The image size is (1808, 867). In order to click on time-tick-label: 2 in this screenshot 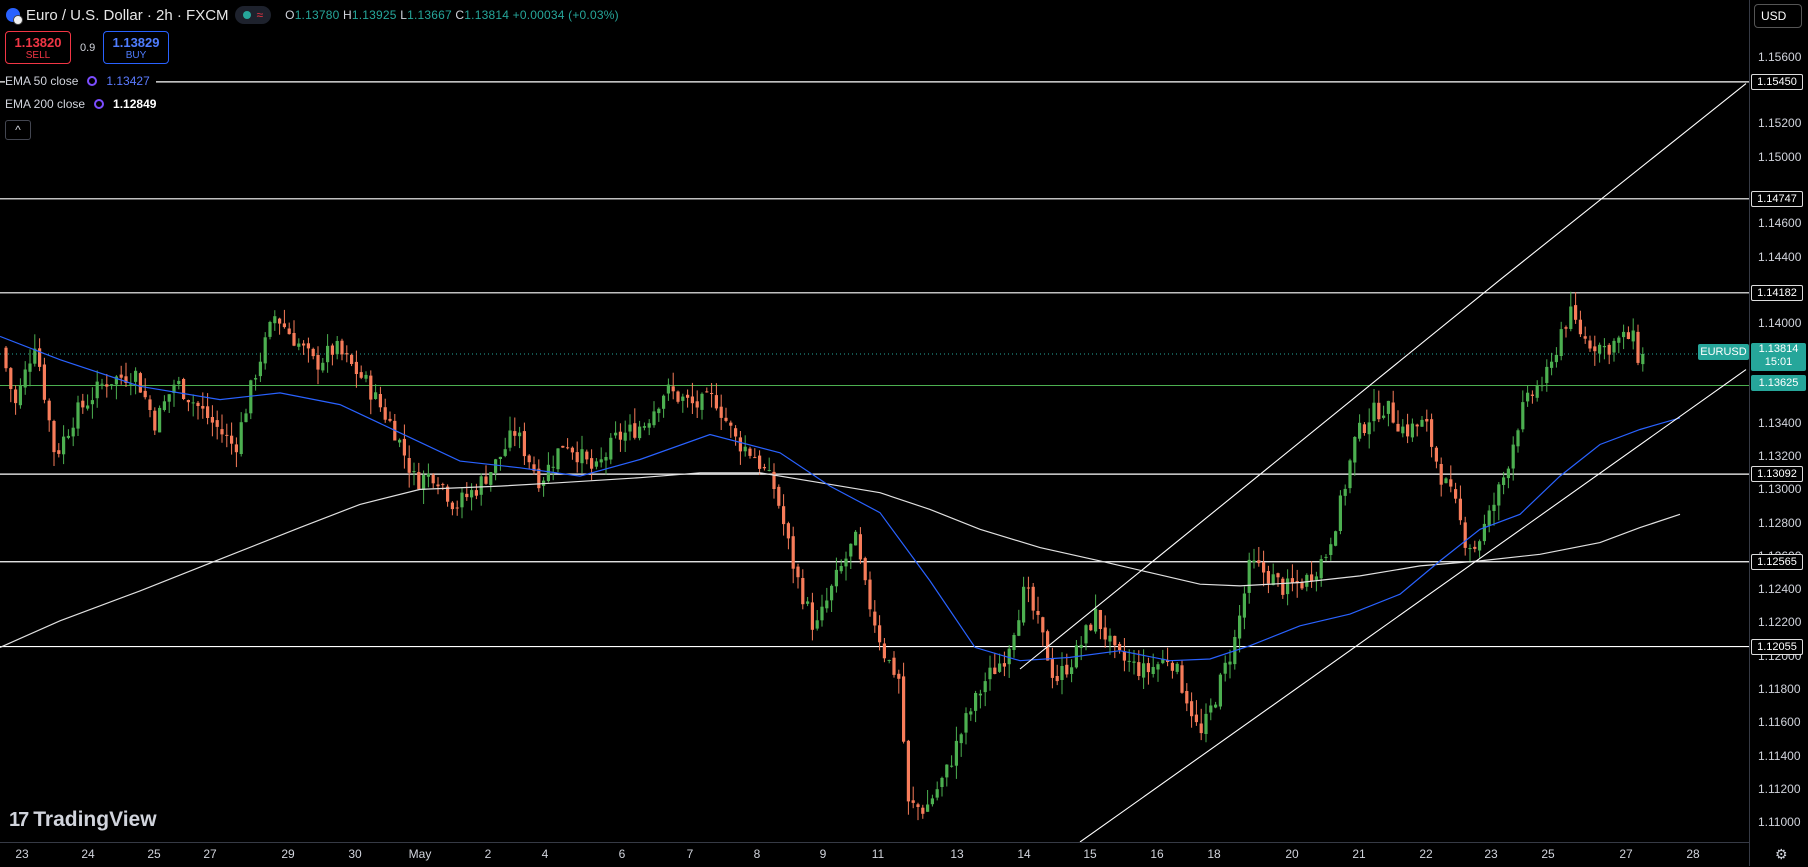, I will do `click(488, 854)`.